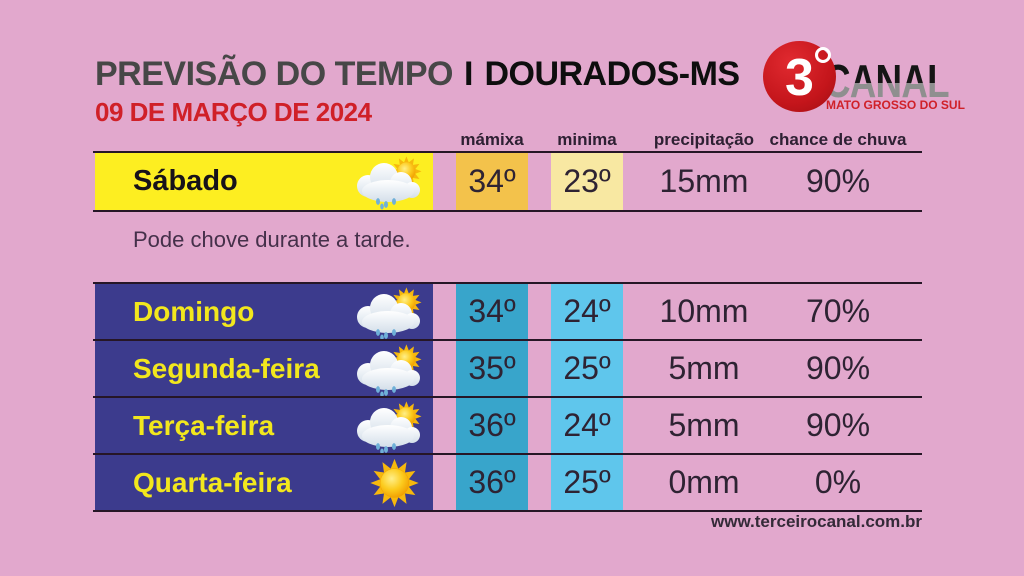 This screenshot has width=1024, height=576. I want to click on forecast-row-sunday: Domingo, so click(508, 312).